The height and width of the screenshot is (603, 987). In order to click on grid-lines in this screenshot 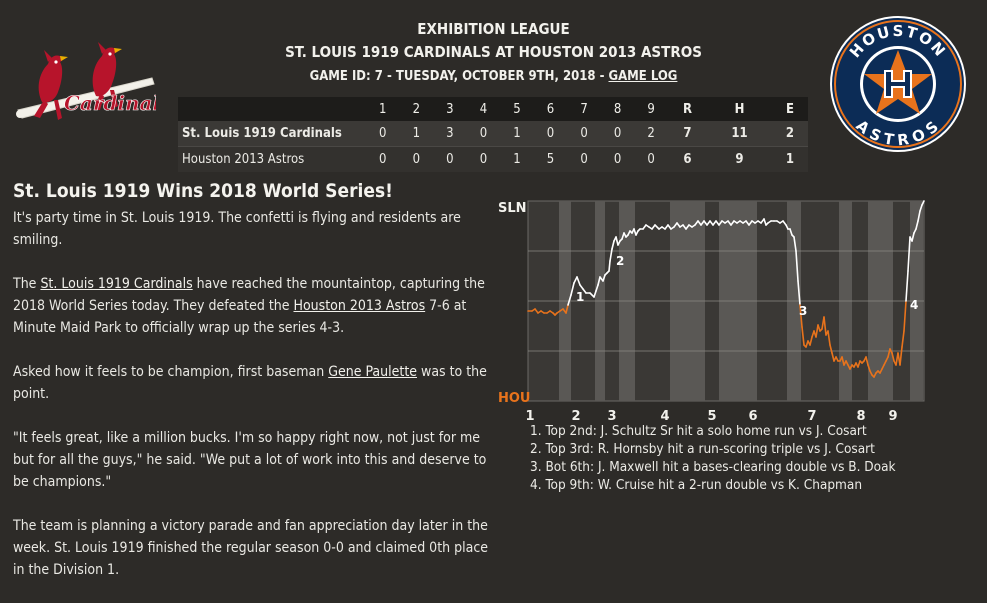, I will do `click(726, 301)`.